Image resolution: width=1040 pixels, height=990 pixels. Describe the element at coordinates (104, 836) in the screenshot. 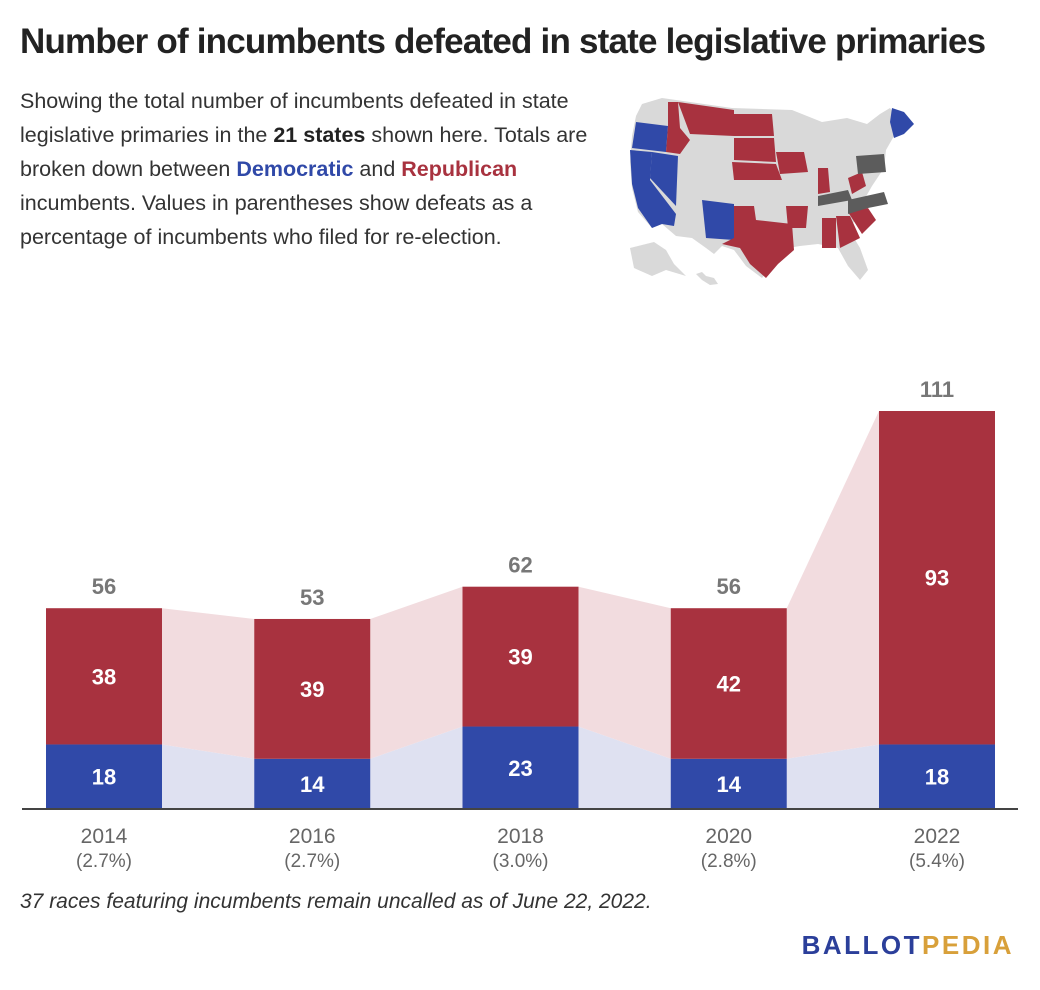

I see `tick-label-2014: 2014` at that location.